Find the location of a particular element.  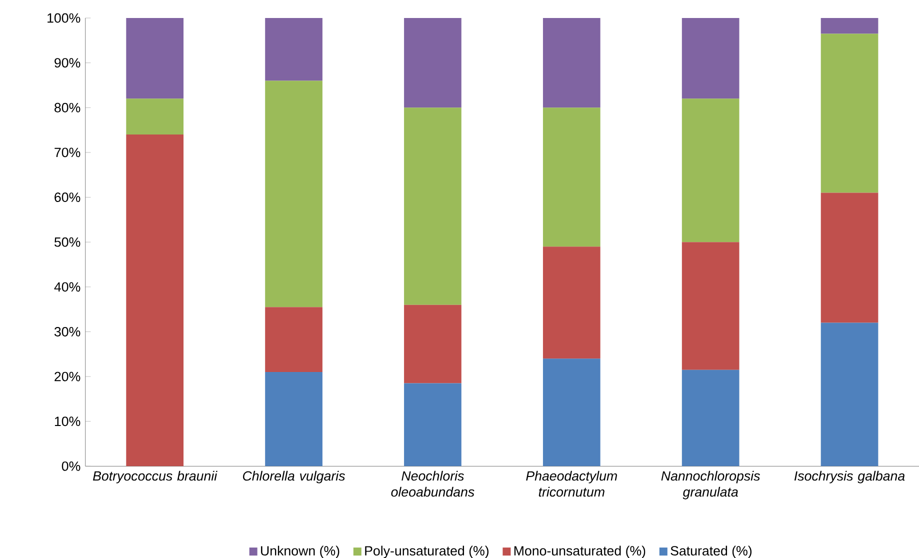

x-tick-label: Phaeodactylum tricornutum is located at coordinates (571, 483).